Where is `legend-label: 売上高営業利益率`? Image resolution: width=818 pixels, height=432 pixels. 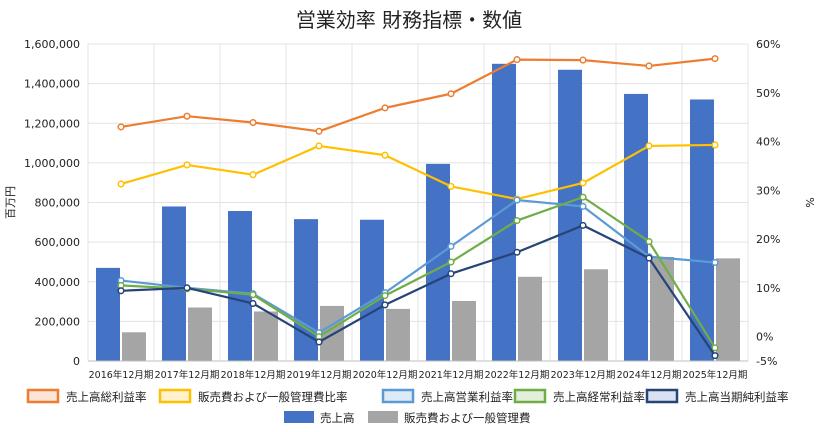 legend-label: 売上高営業利益率 is located at coordinates (467, 397).